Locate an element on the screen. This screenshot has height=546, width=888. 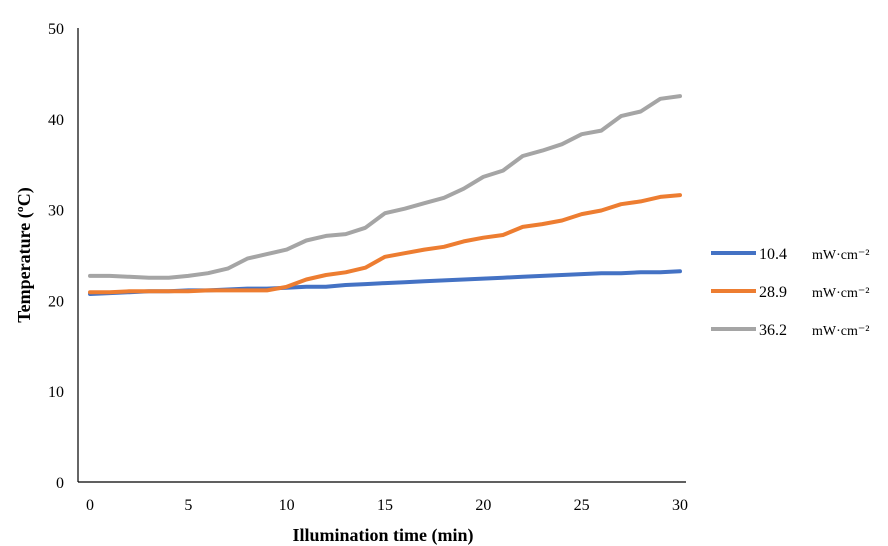
y-tick-labels: 0 10 20 30 40 50 is located at coordinates (56, 256).